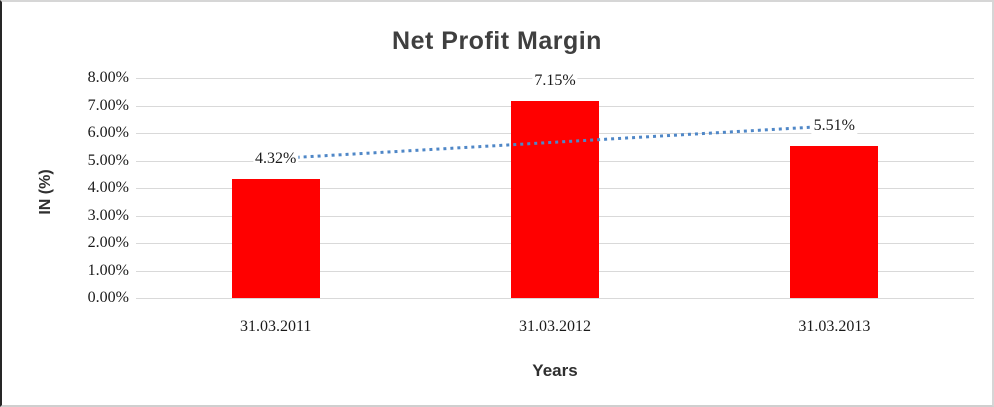 The width and height of the screenshot is (994, 407). What do you see at coordinates (497, 41) in the screenshot?
I see `chart-title: Net Profit Margin` at bounding box center [497, 41].